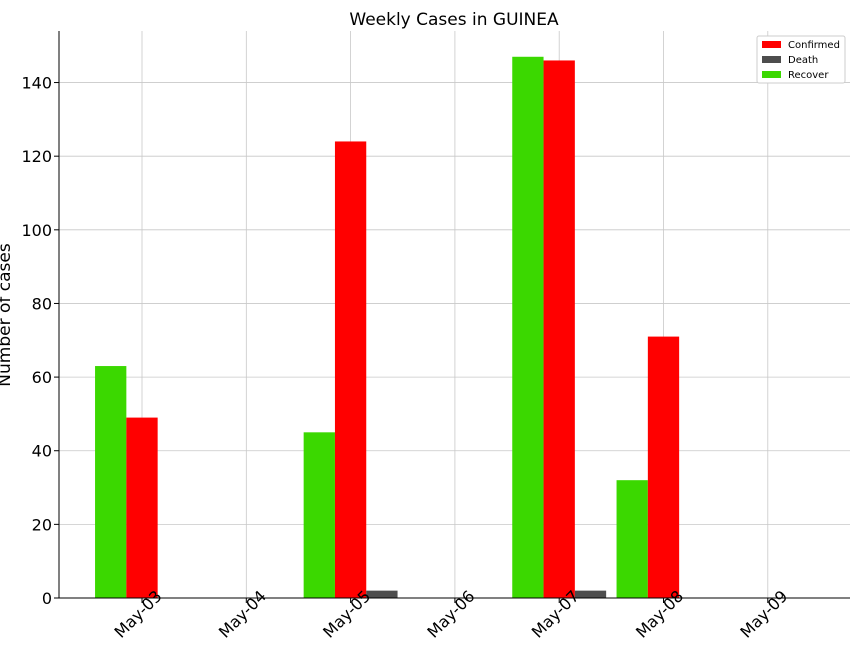 Image resolution: width=864 pixels, height=648 pixels. Describe the element at coordinates (42, 451) in the screenshot. I see `y-tick-label: 40` at that location.